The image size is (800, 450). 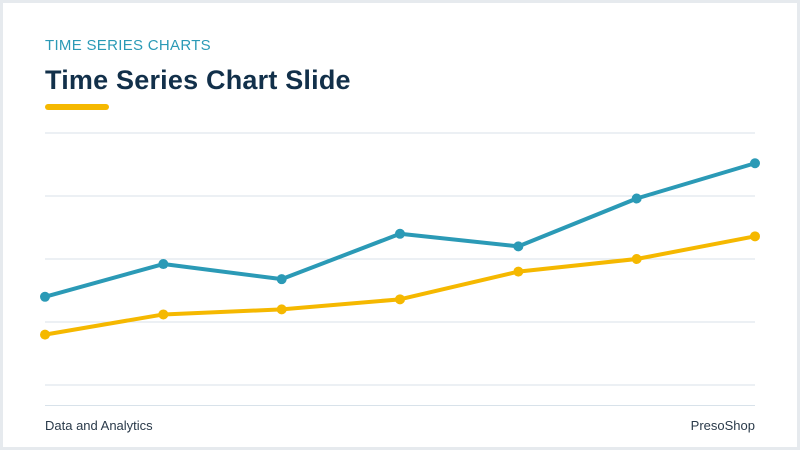 I want to click on slide-kicker: TIME SERIES CHARTS, so click(x=128, y=45).